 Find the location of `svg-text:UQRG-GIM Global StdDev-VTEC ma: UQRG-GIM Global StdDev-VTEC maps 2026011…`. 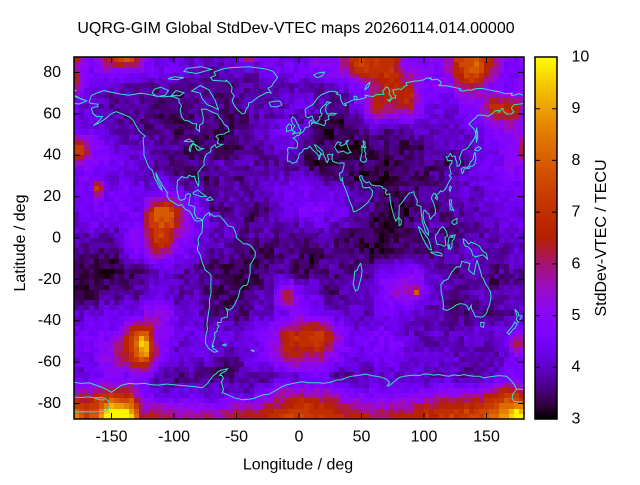

svg-text:UQRG-GIM Global StdDev-VTEC ma: UQRG-GIM Global StdDev-VTEC maps 2026011… is located at coordinates (295, 28).